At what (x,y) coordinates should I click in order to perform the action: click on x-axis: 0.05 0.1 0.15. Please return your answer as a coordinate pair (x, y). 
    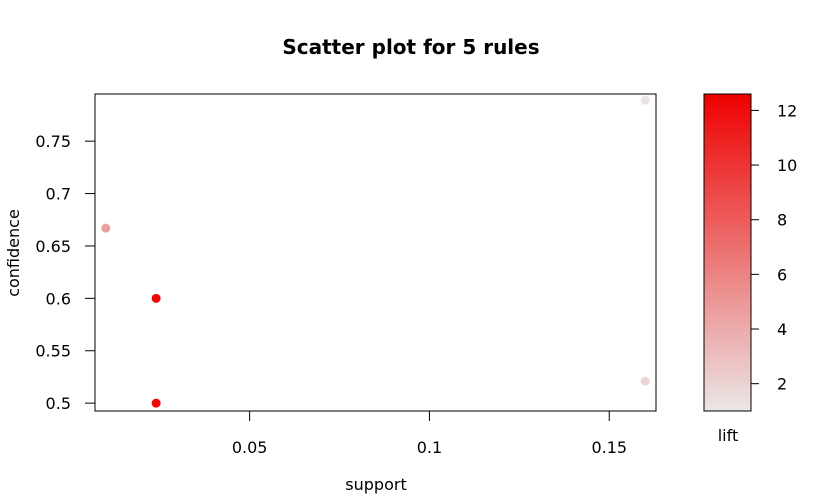
    Looking at the image, I should click on (429, 433).